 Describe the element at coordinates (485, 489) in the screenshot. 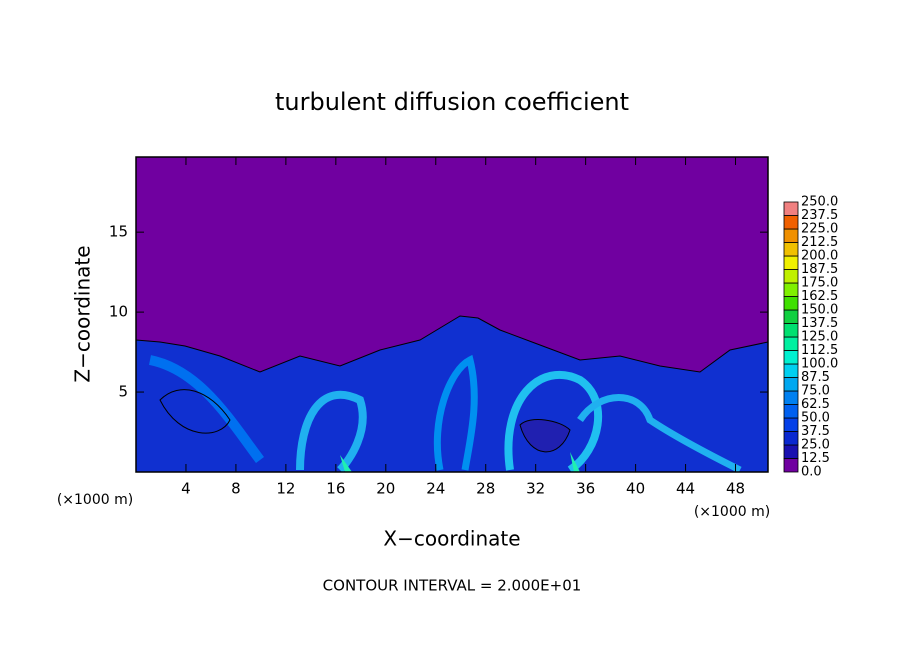

I see `x-tick-label: 28` at that location.